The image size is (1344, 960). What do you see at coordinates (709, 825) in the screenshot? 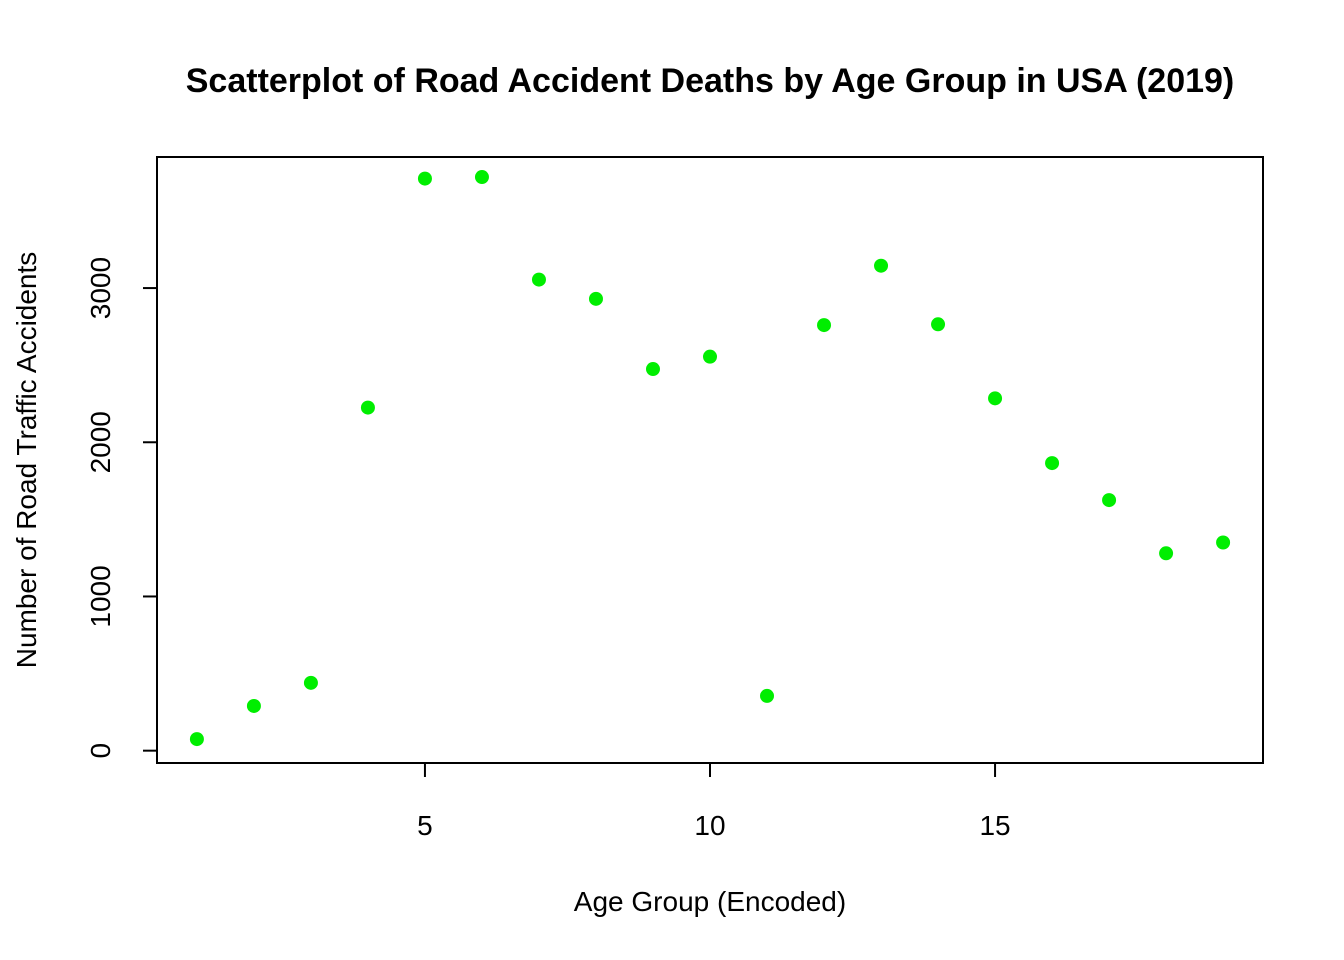
I see `x-tick-label: 10` at bounding box center [709, 825].